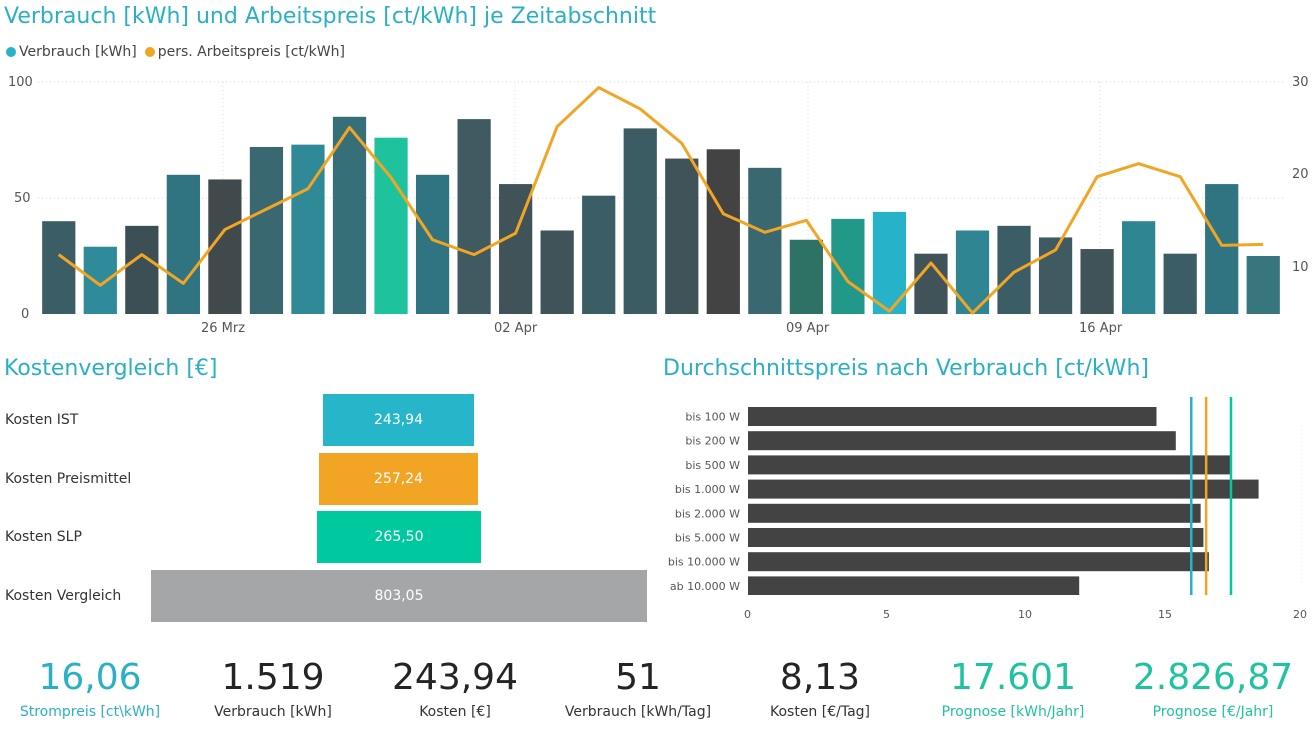 The height and width of the screenshot is (737, 1312). Describe the element at coordinates (1300, 267) in the screenshot. I see `y-right-tick: 10` at that location.